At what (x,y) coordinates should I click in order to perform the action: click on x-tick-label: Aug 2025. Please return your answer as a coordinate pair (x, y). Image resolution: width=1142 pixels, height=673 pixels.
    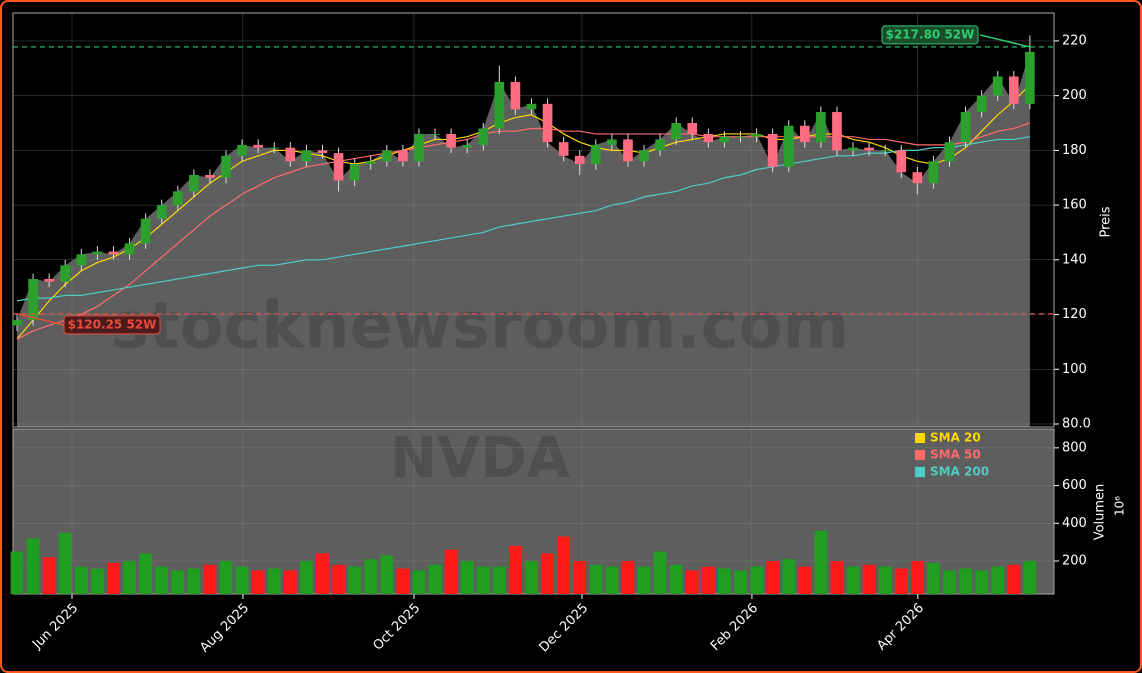
    Looking at the image, I should click on (224, 628).